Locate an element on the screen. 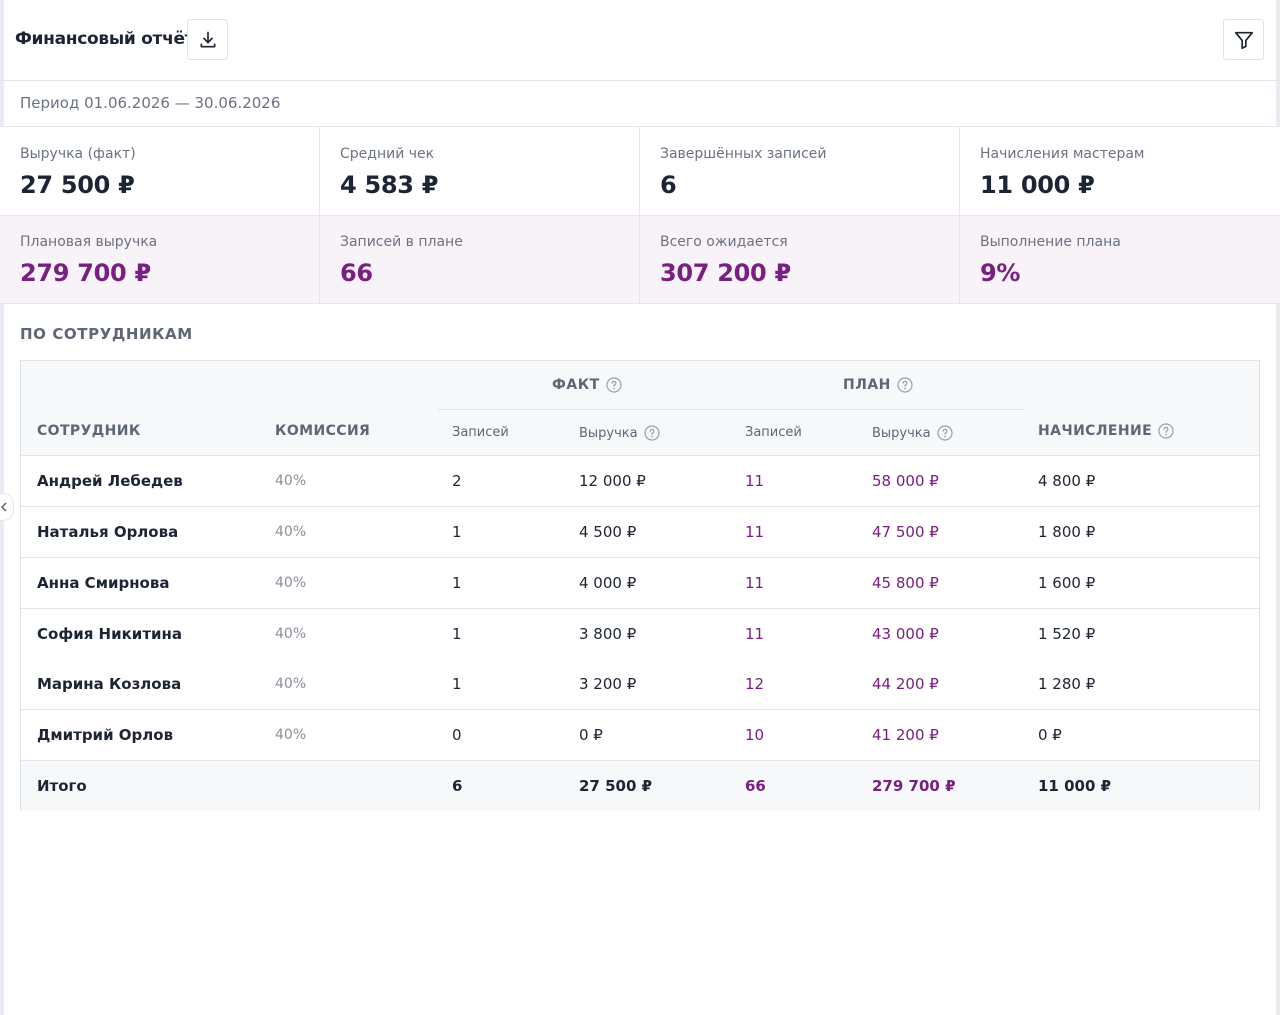 The image size is (1280, 1015). cell-accrual: 1 800 ₽ is located at coordinates (1067, 532).